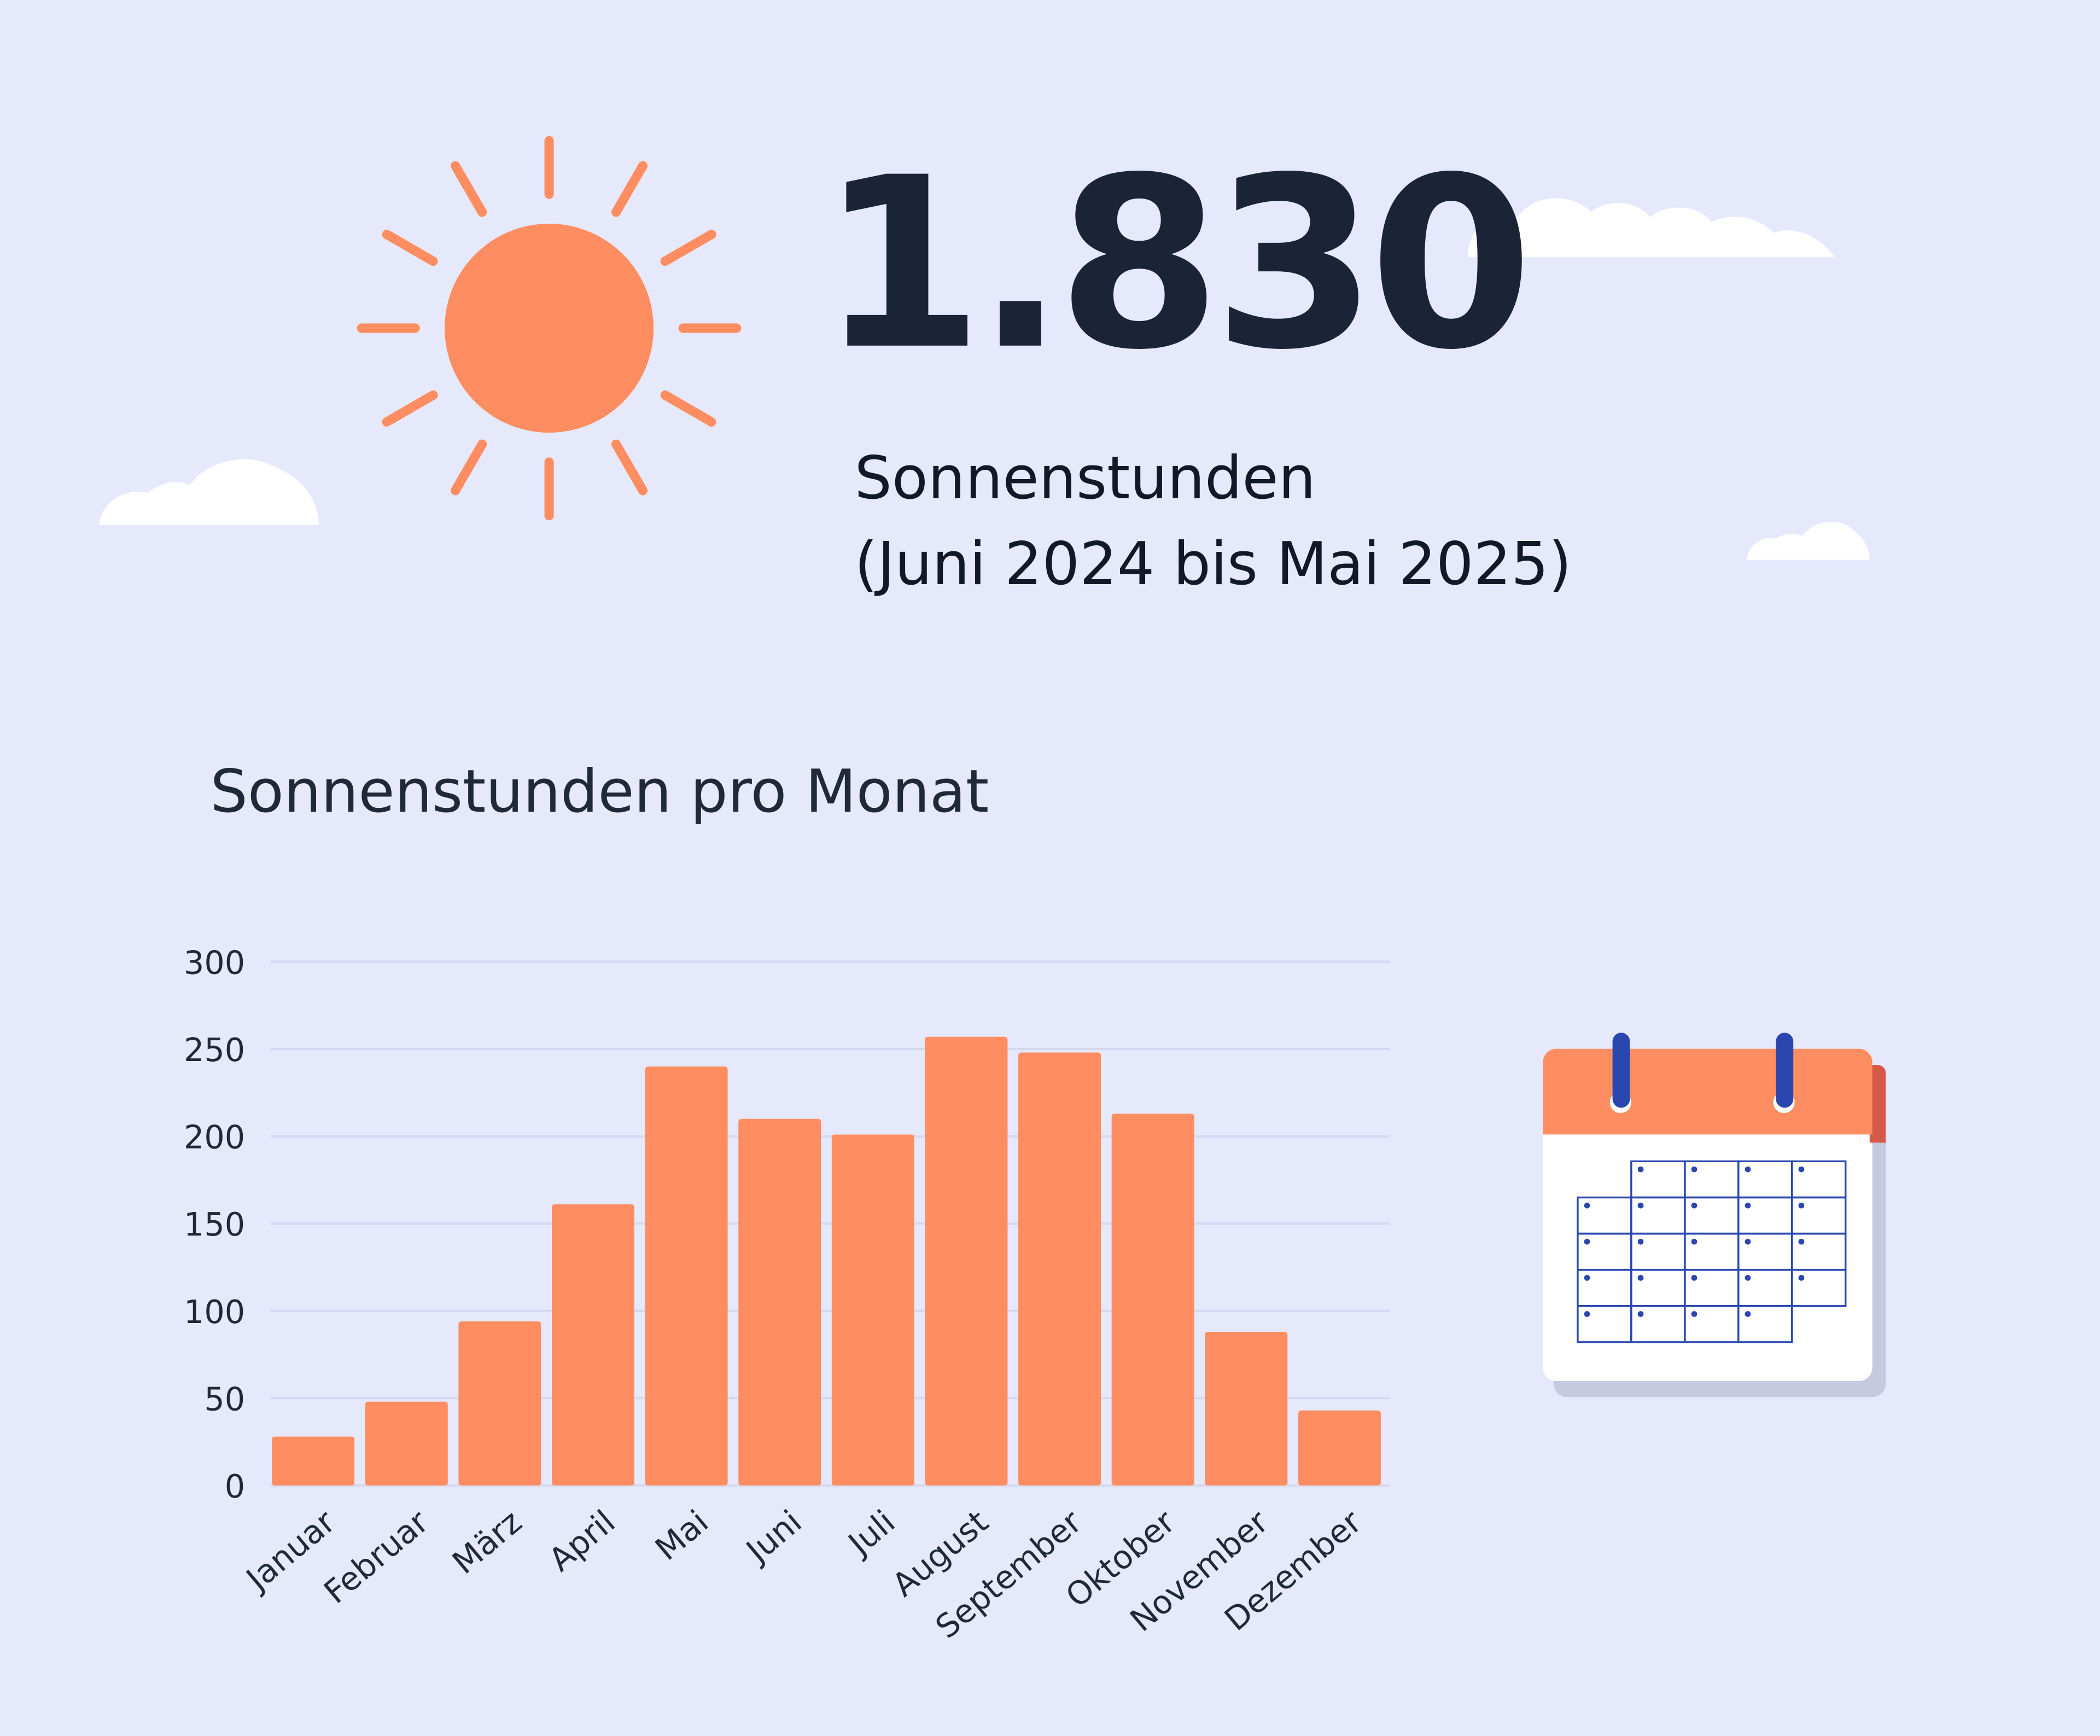  I want to click on bar-juli, so click(872, 1309).